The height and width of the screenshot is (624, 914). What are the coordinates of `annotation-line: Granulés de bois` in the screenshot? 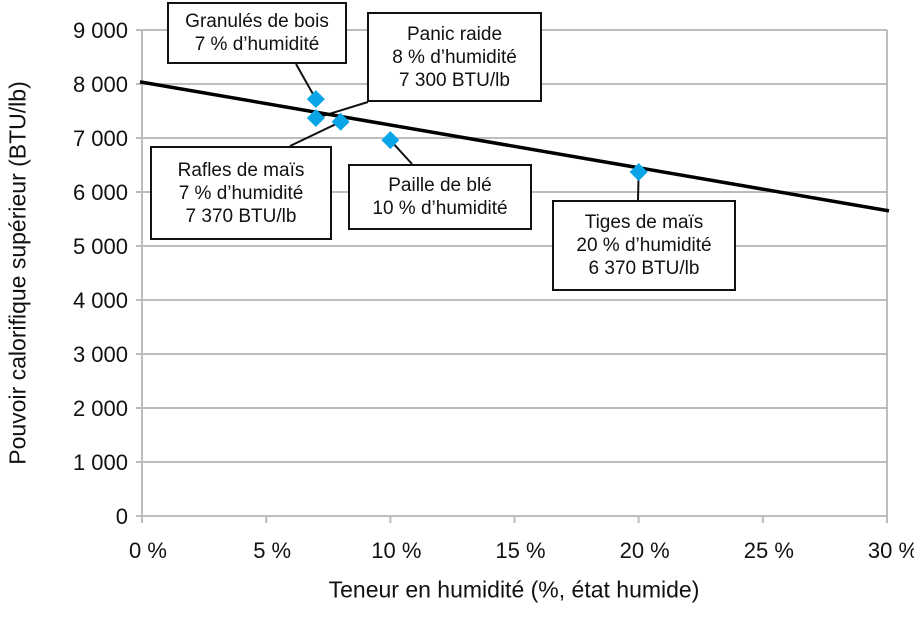 It's located at (257, 21).